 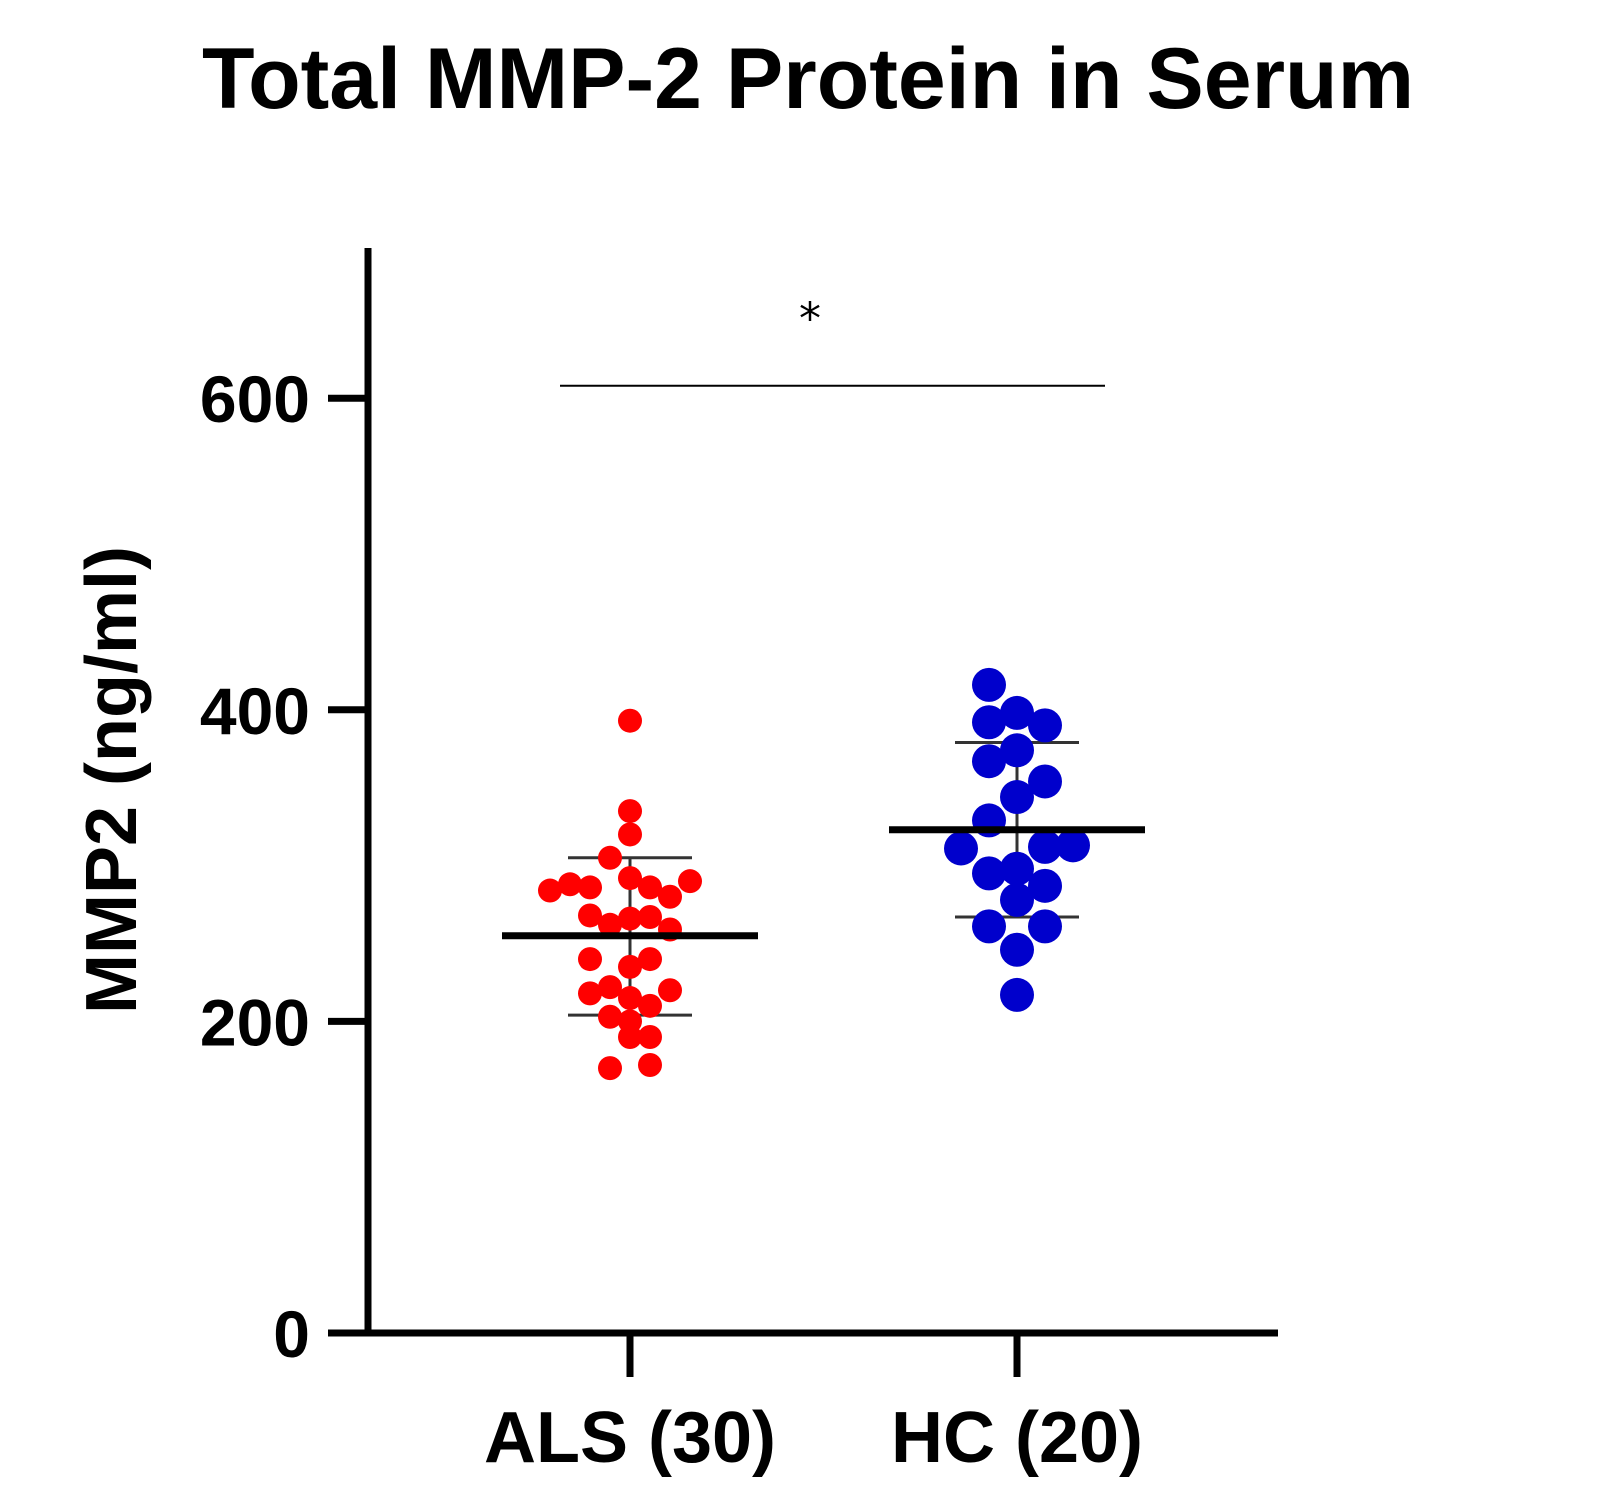 What do you see at coordinates (255, 399) in the screenshot?
I see `y-tick-label: 600` at bounding box center [255, 399].